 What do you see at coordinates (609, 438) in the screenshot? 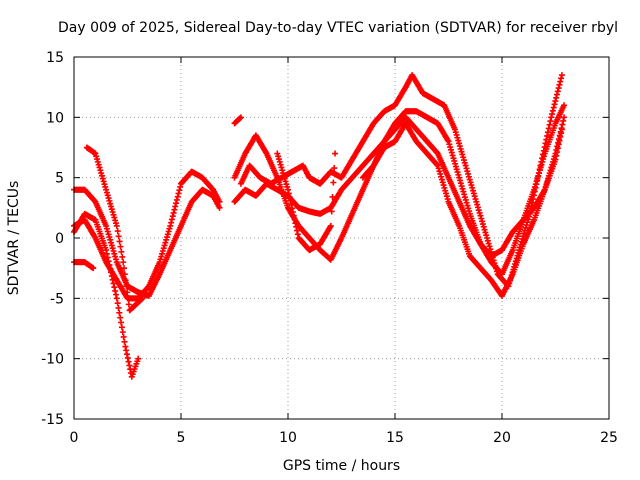
I see `x-tick-label: 25` at bounding box center [609, 438].